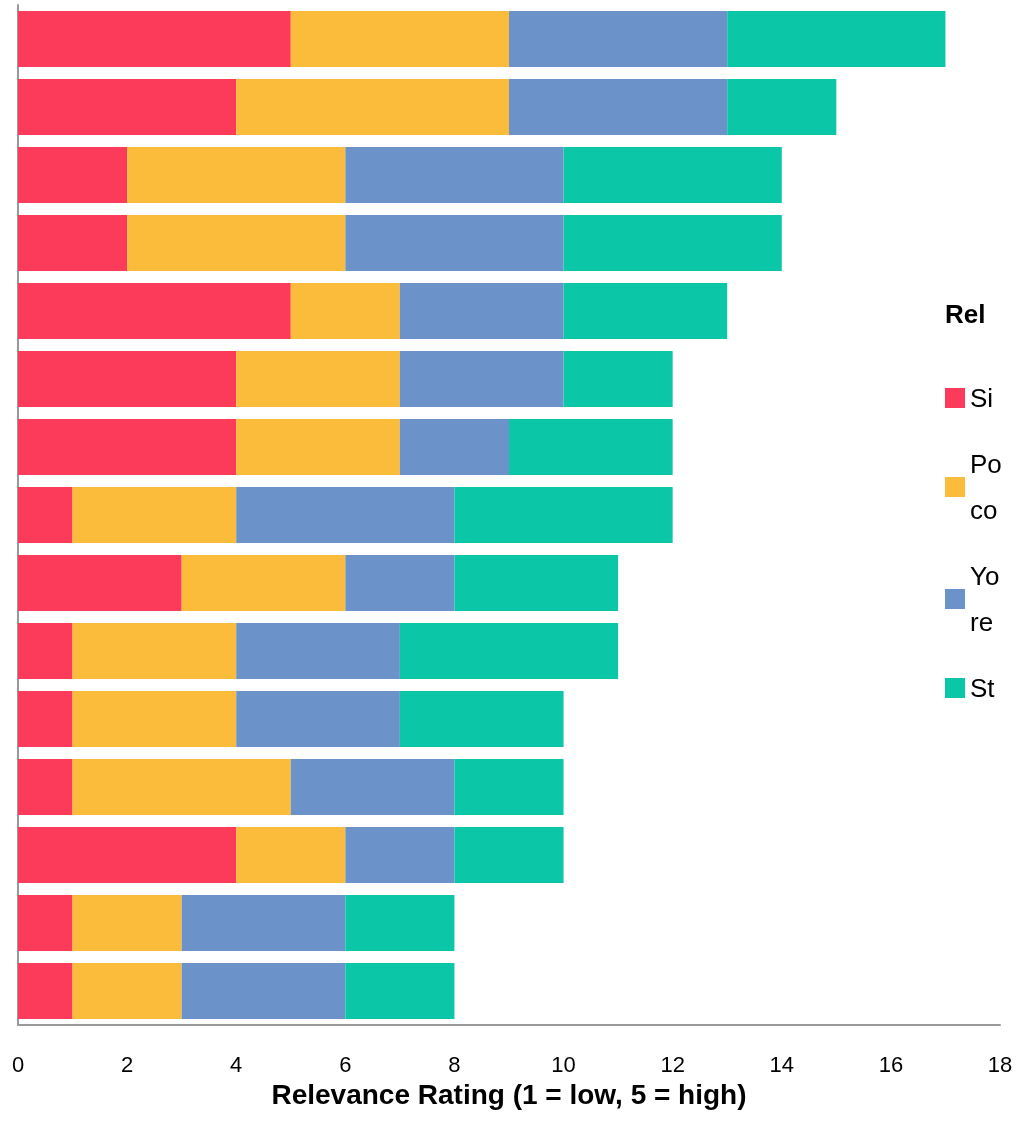  What do you see at coordinates (782, 1064) in the screenshot?
I see `x-tick-label: 14` at bounding box center [782, 1064].